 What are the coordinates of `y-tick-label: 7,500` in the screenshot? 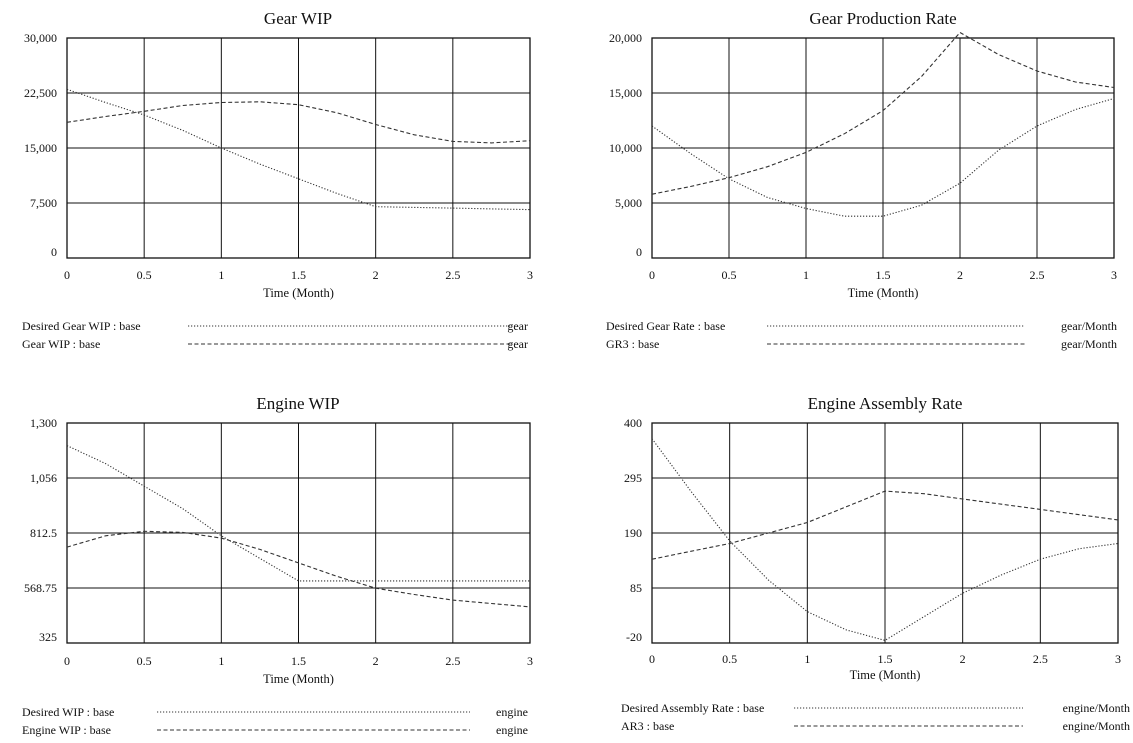 It's located at (43, 203).